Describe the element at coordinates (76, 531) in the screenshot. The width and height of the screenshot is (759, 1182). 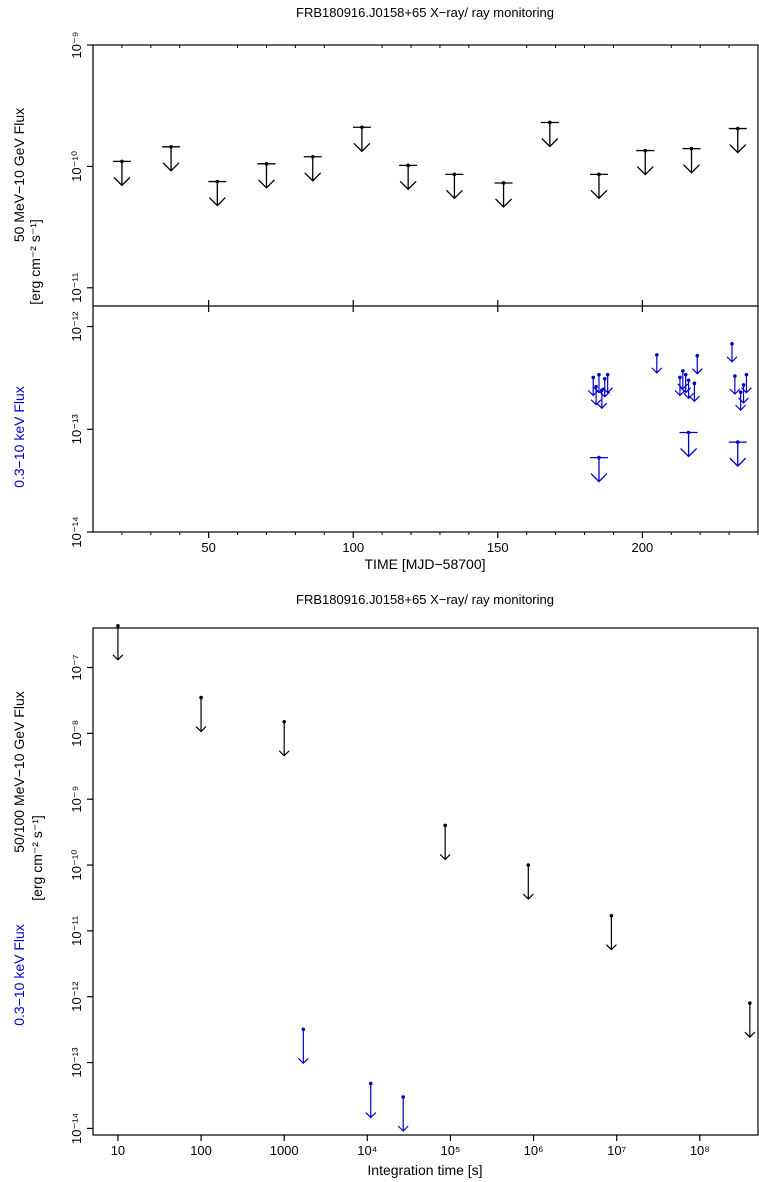
I see `top-xray-y-tick-label: 10⁻¹⁴` at that location.